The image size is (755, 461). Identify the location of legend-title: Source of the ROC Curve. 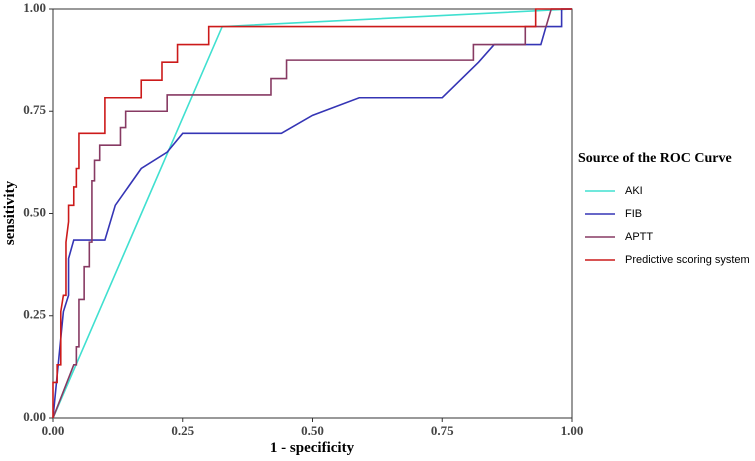
(655, 158).